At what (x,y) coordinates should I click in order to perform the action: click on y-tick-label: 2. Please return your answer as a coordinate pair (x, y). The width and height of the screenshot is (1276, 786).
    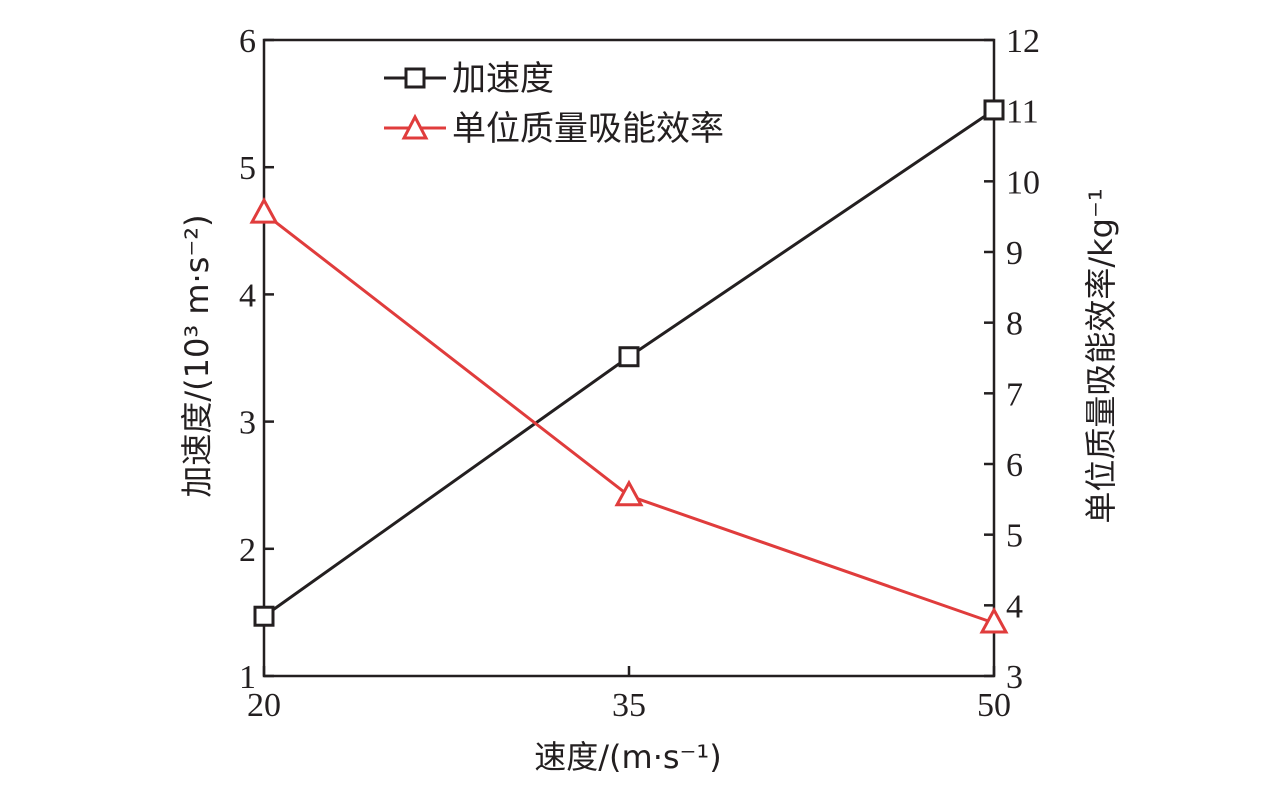
    Looking at the image, I should click on (247, 550).